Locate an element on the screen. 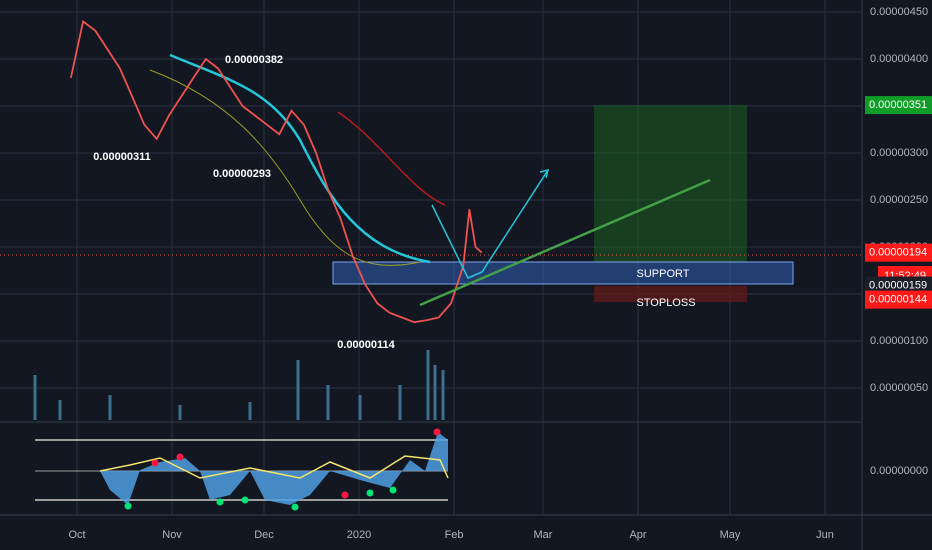  price-label: 0.00000159 is located at coordinates (898, 285).